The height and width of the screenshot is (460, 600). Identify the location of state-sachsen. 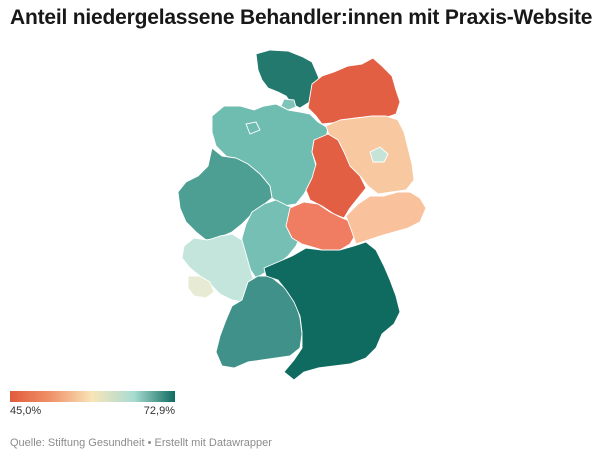
(386, 218).